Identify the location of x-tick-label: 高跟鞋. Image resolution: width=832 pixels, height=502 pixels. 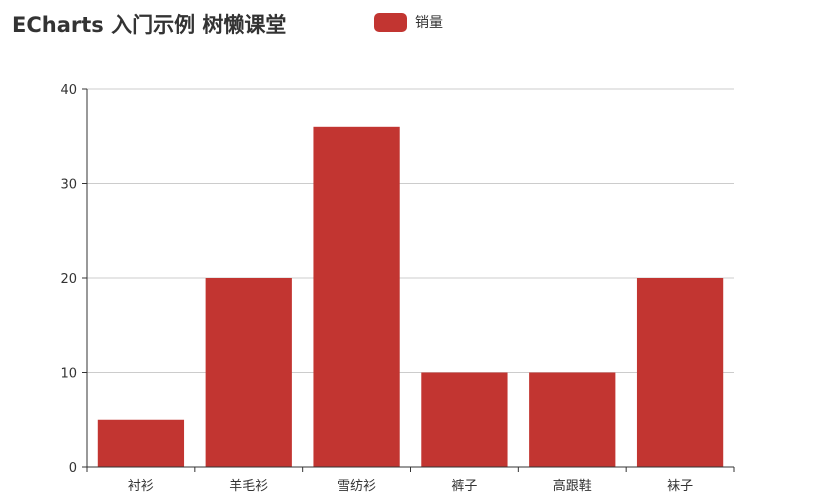
(572, 486).